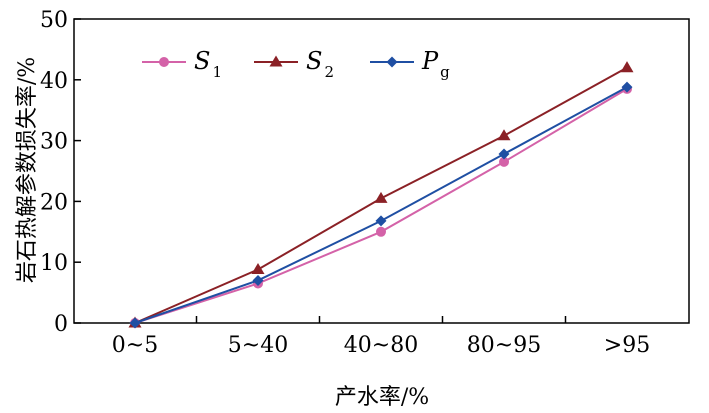  What do you see at coordinates (381, 345) in the screenshot?
I see `x-tick-label: 40~80` at bounding box center [381, 345].